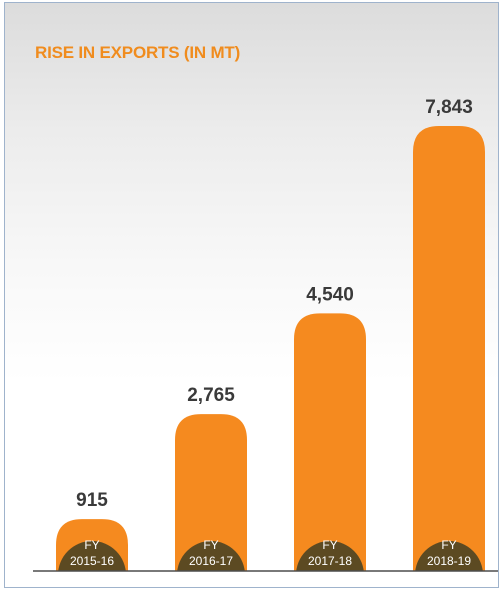 The image size is (503, 592). Describe the element at coordinates (330, 561) in the screenshot. I see `category-label: 2017-18` at that location.